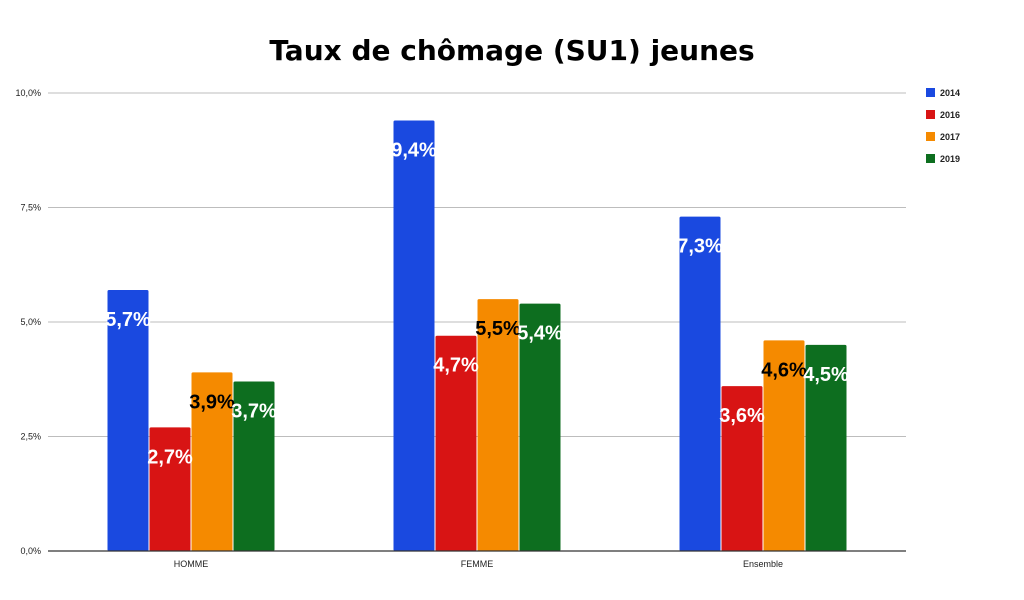  What do you see at coordinates (212, 461) in the screenshot?
I see `bar-homme-2017` at bounding box center [212, 461].